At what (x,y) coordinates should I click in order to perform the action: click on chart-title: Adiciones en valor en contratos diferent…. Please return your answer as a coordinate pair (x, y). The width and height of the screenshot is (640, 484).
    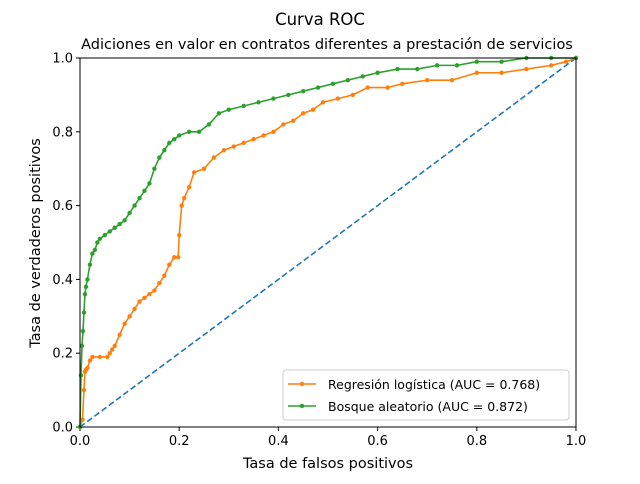
    Looking at the image, I should click on (327, 45).